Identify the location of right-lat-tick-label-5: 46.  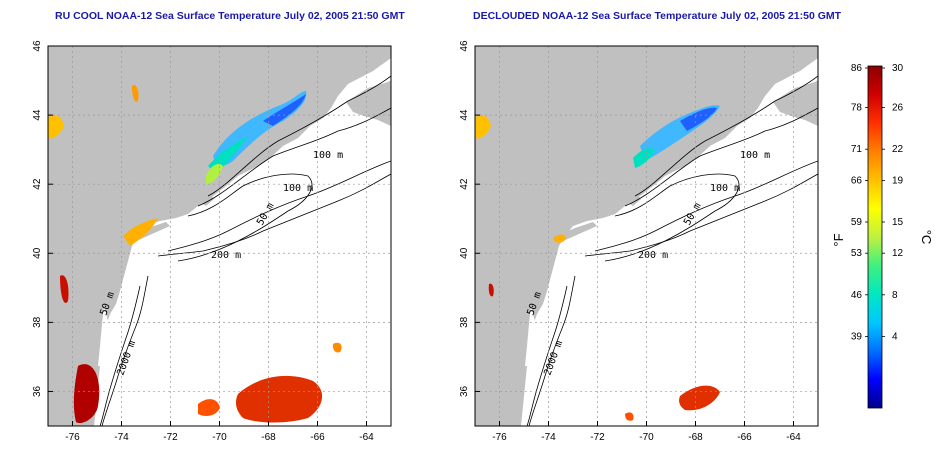
(464, 46).